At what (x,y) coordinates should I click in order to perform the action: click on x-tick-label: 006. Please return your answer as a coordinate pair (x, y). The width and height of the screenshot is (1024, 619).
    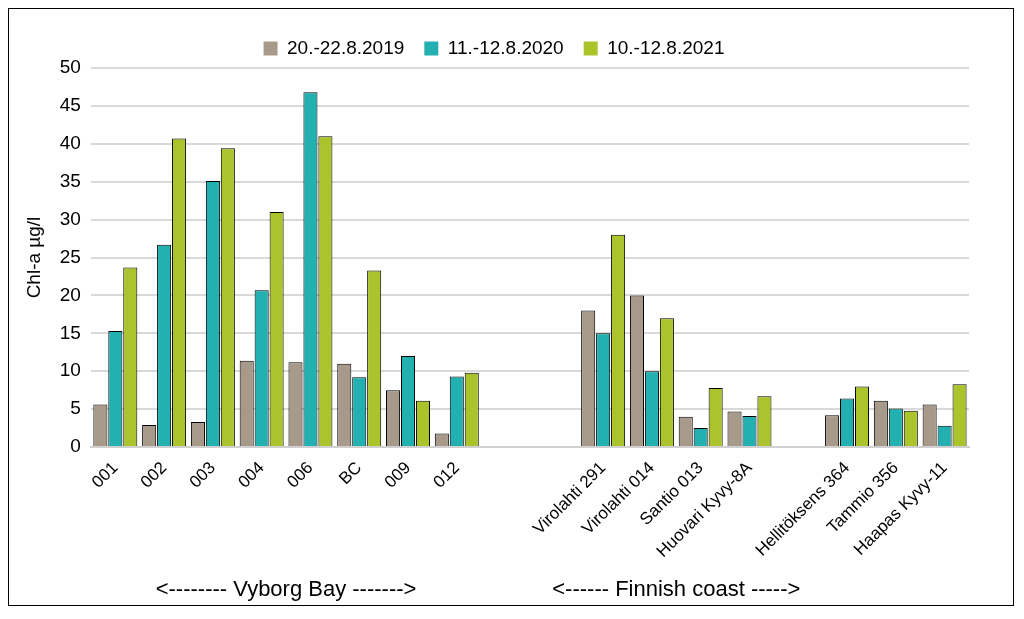
    Looking at the image, I should click on (300, 474).